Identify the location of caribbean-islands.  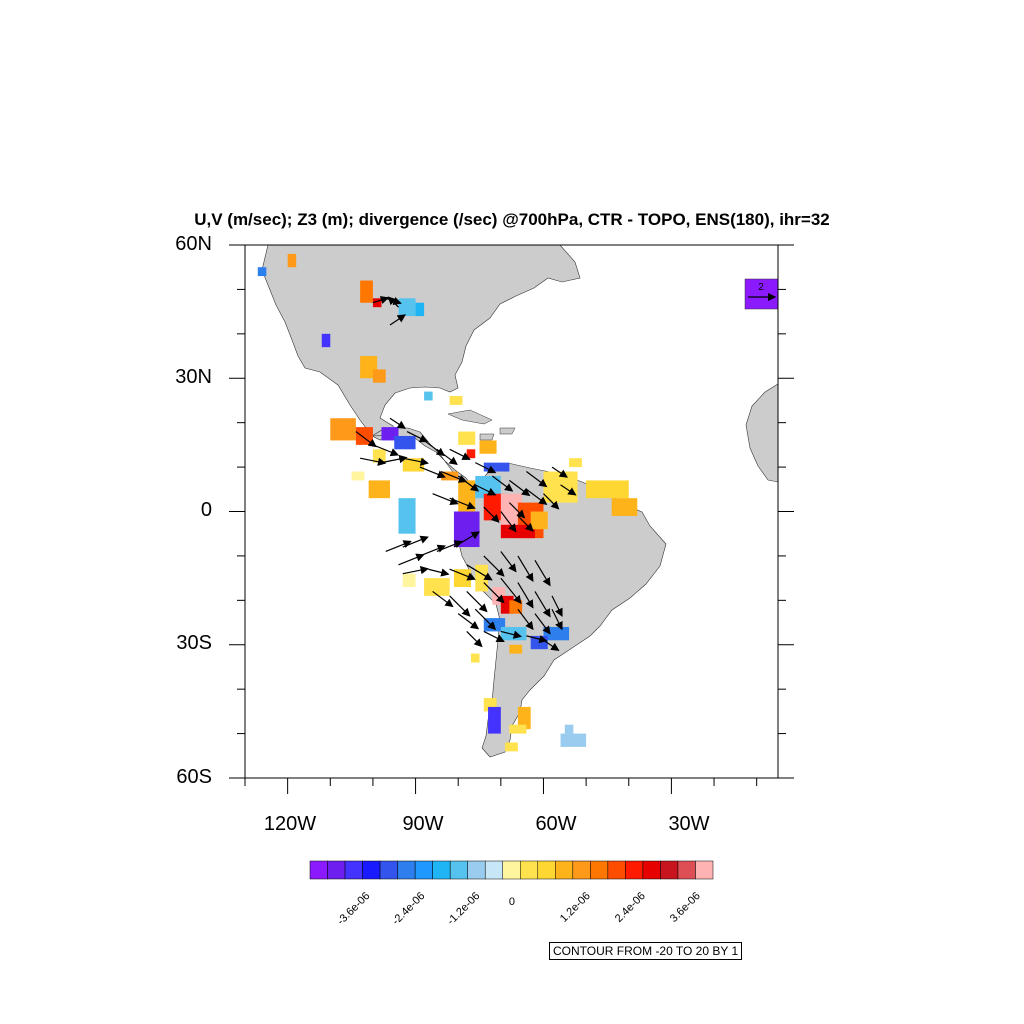
(481, 425).